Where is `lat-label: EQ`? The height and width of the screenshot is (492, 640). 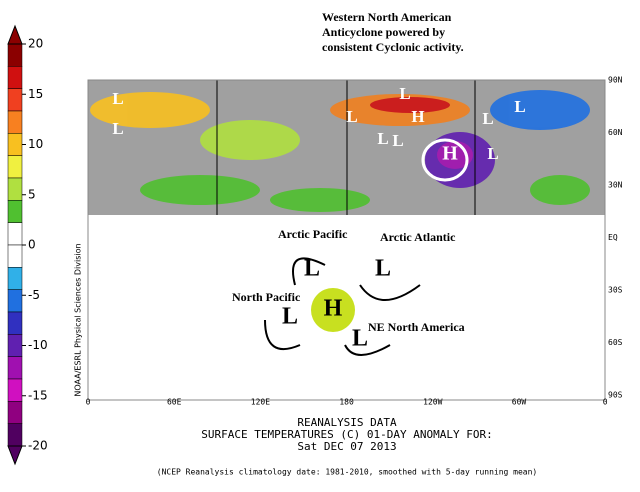
lat-label: EQ is located at coordinates (613, 237).